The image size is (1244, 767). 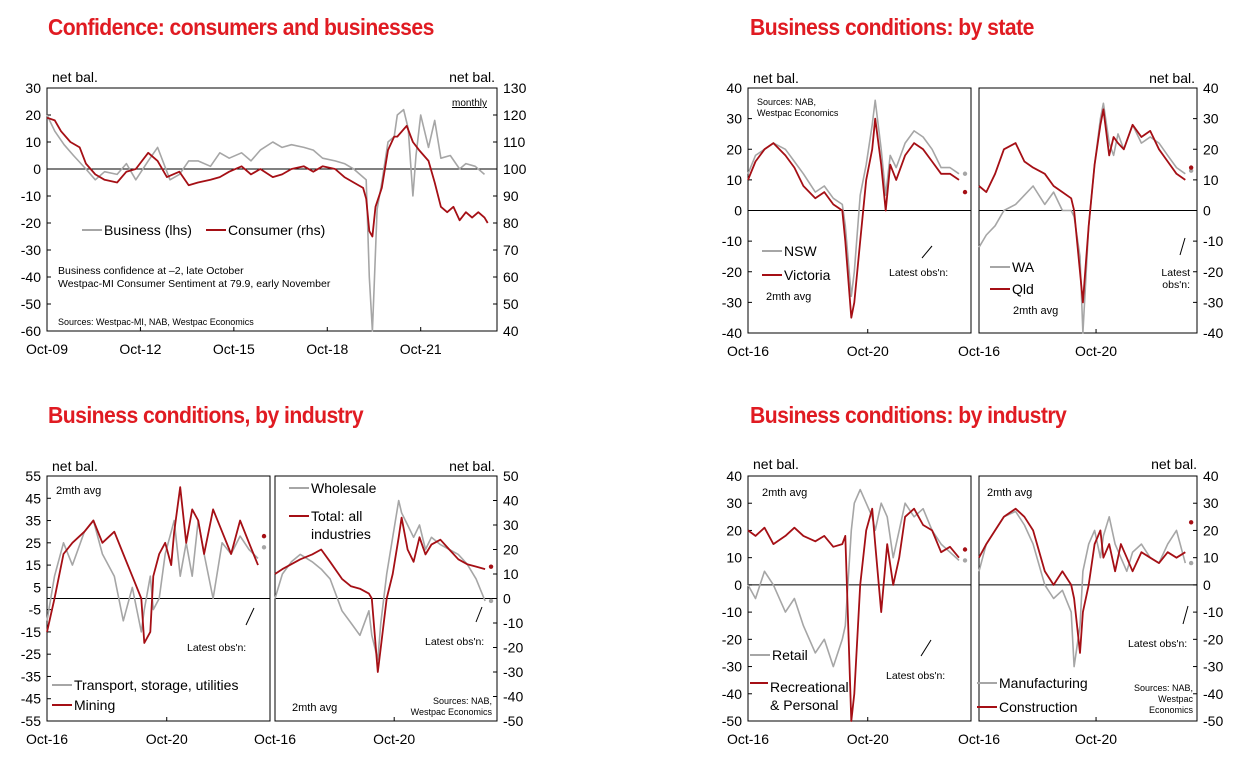 What do you see at coordinates (1082, 589) in the screenshot?
I see `industry2-series-line` at bounding box center [1082, 589].